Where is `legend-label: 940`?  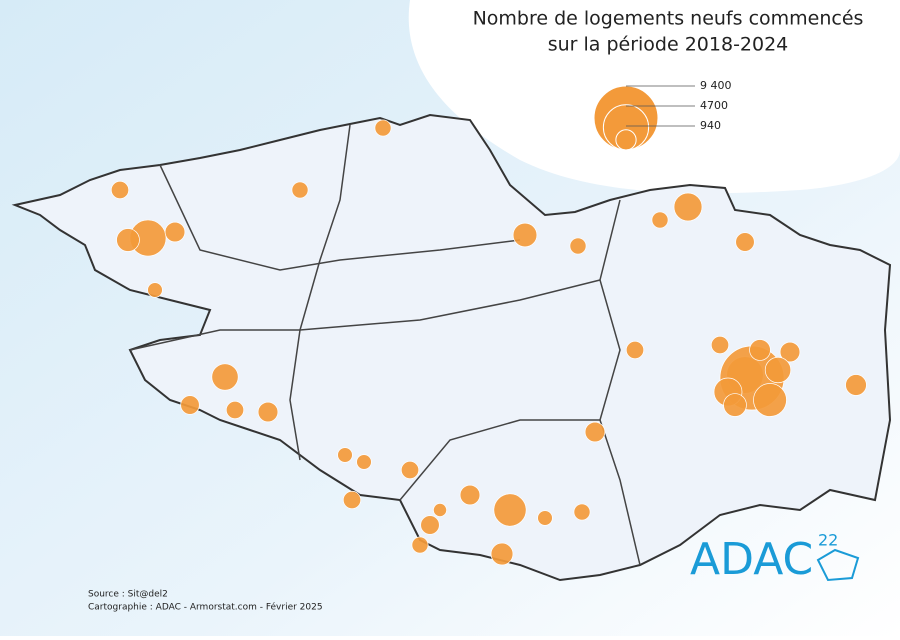 legend-label: 940 is located at coordinates (710, 125).